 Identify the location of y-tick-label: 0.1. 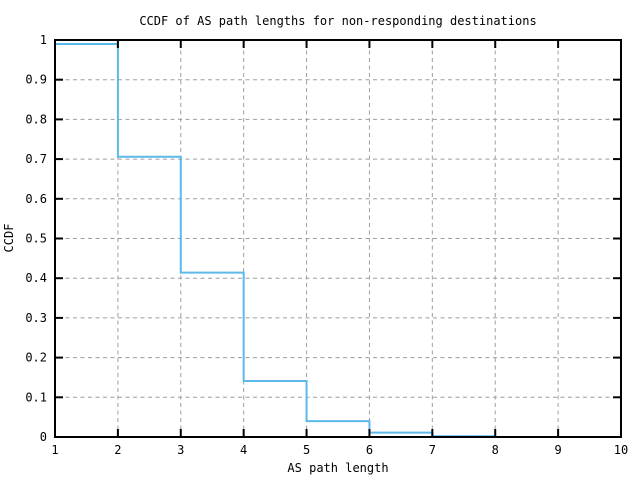
(36, 397).